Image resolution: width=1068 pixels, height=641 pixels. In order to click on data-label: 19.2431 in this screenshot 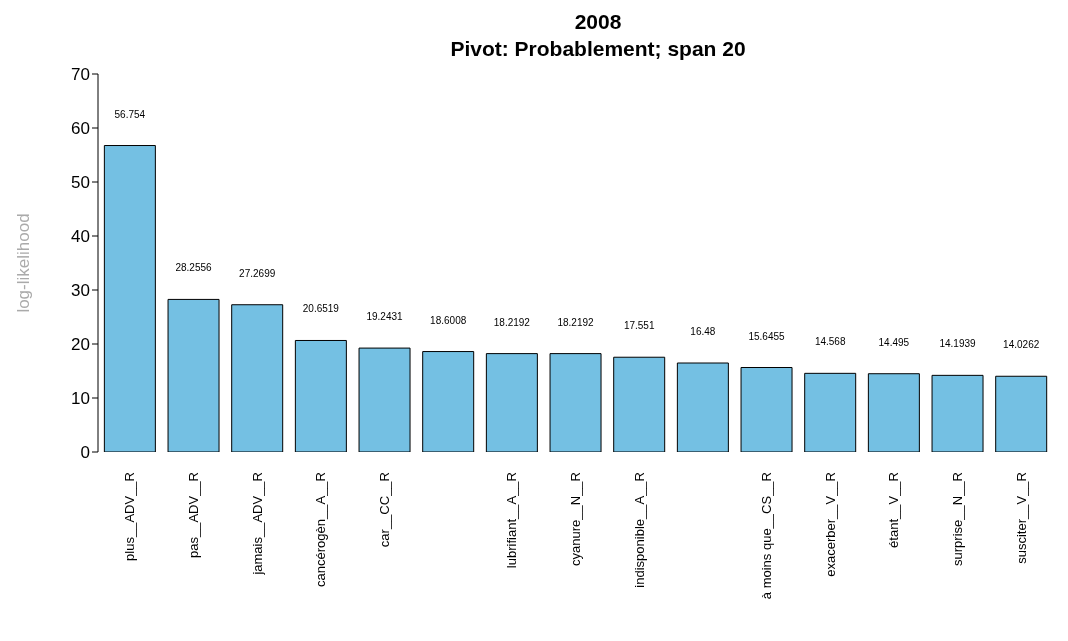, I will do `click(385, 317)`.